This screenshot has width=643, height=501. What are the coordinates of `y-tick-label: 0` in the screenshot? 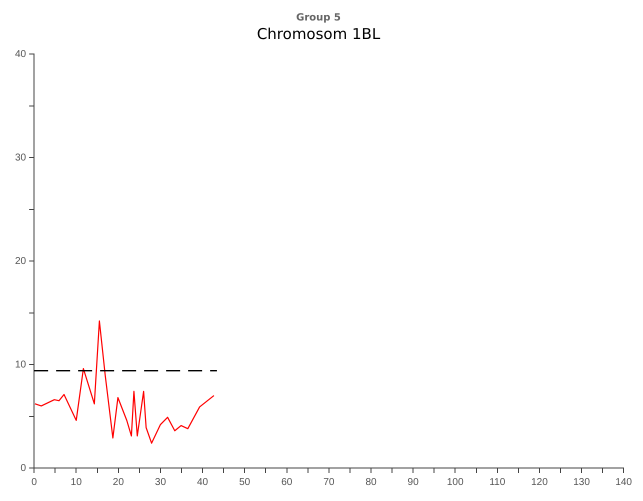 It's located at (23, 468).